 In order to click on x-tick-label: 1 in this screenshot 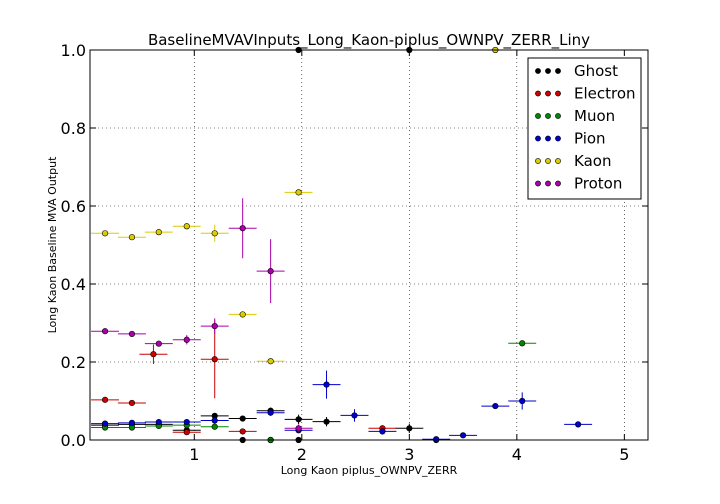, I will do `click(194, 454)`.